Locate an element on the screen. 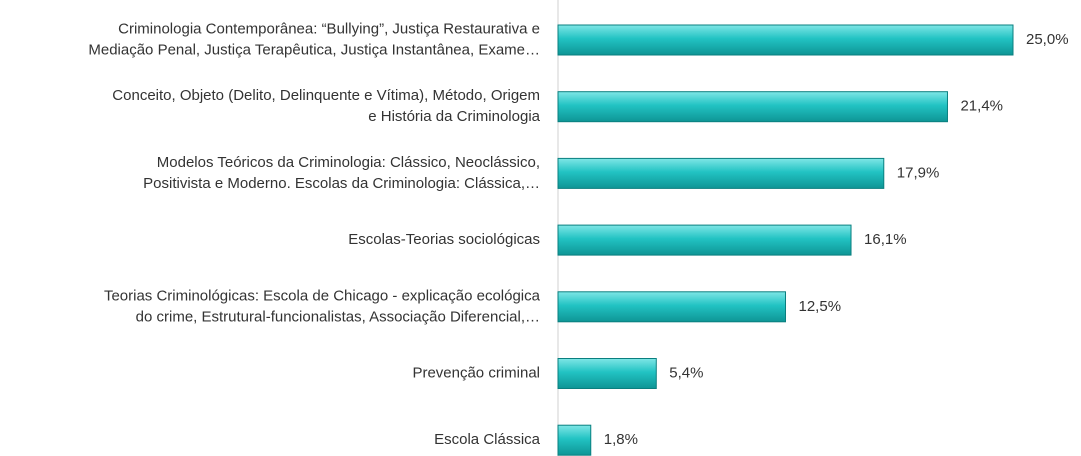  value-label: 12,5% is located at coordinates (820, 306).